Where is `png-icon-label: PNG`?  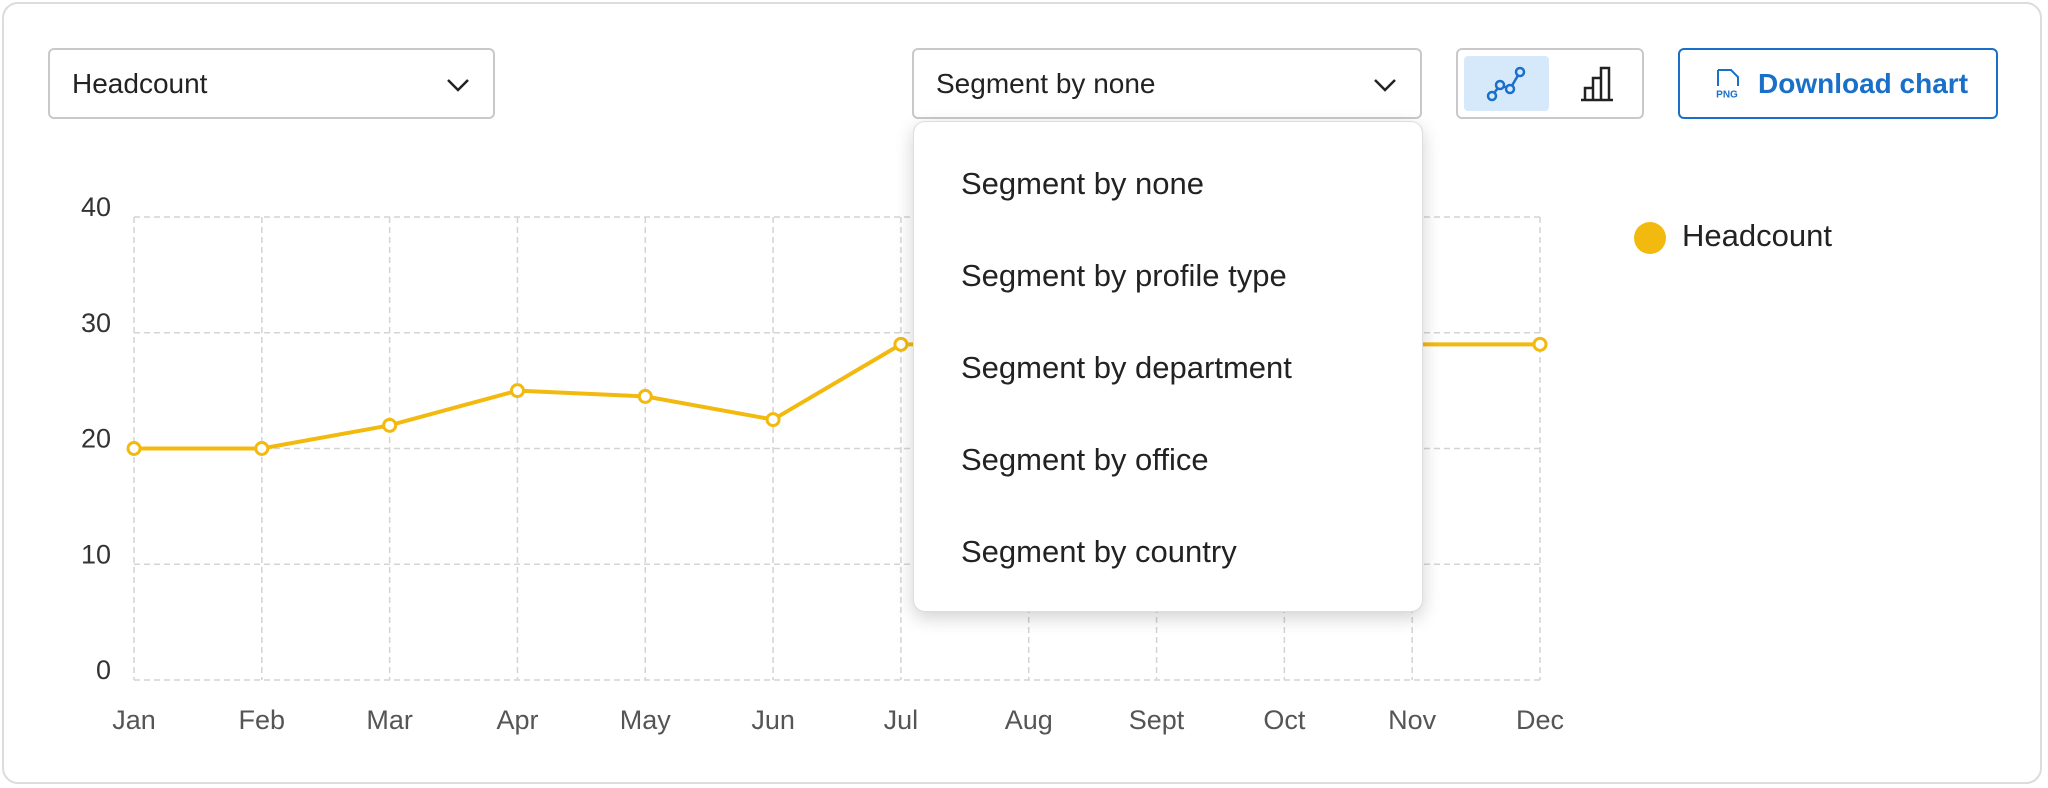
png-icon-label: PNG is located at coordinates (1727, 95).